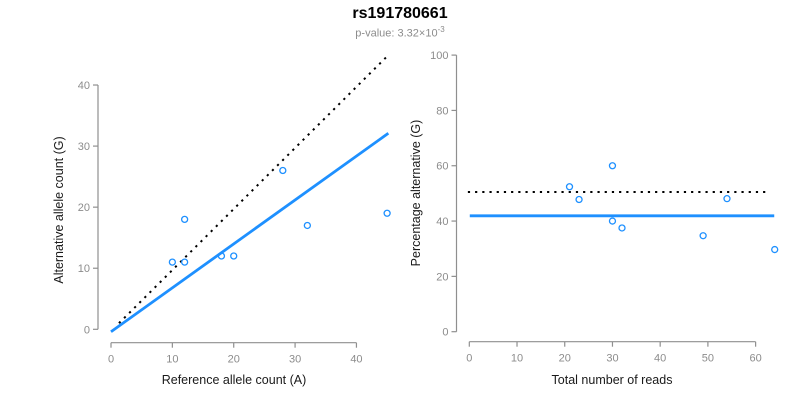  What do you see at coordinates (439, 56) in the screenshot?
I see `y-tick-label: 100` at bounding box center [439, 56].